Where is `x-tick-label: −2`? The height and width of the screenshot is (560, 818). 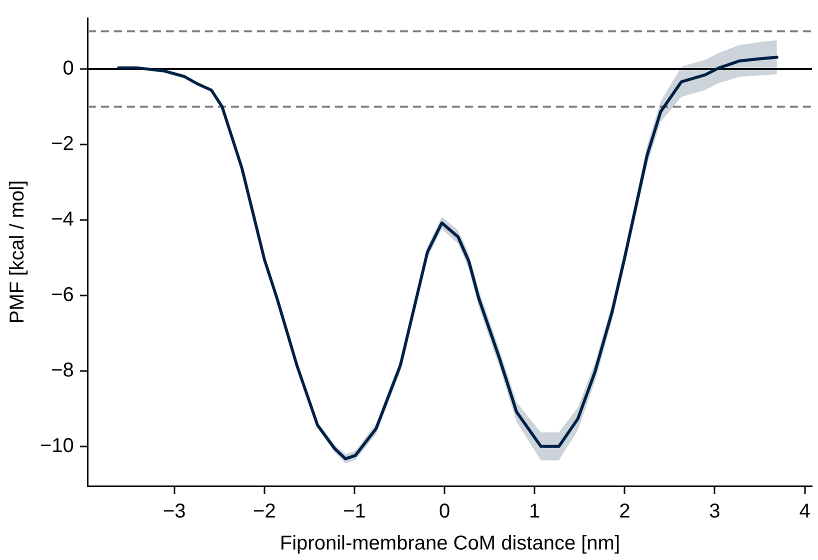 x-tick-label: −2 is located at coordinates (264, 511).